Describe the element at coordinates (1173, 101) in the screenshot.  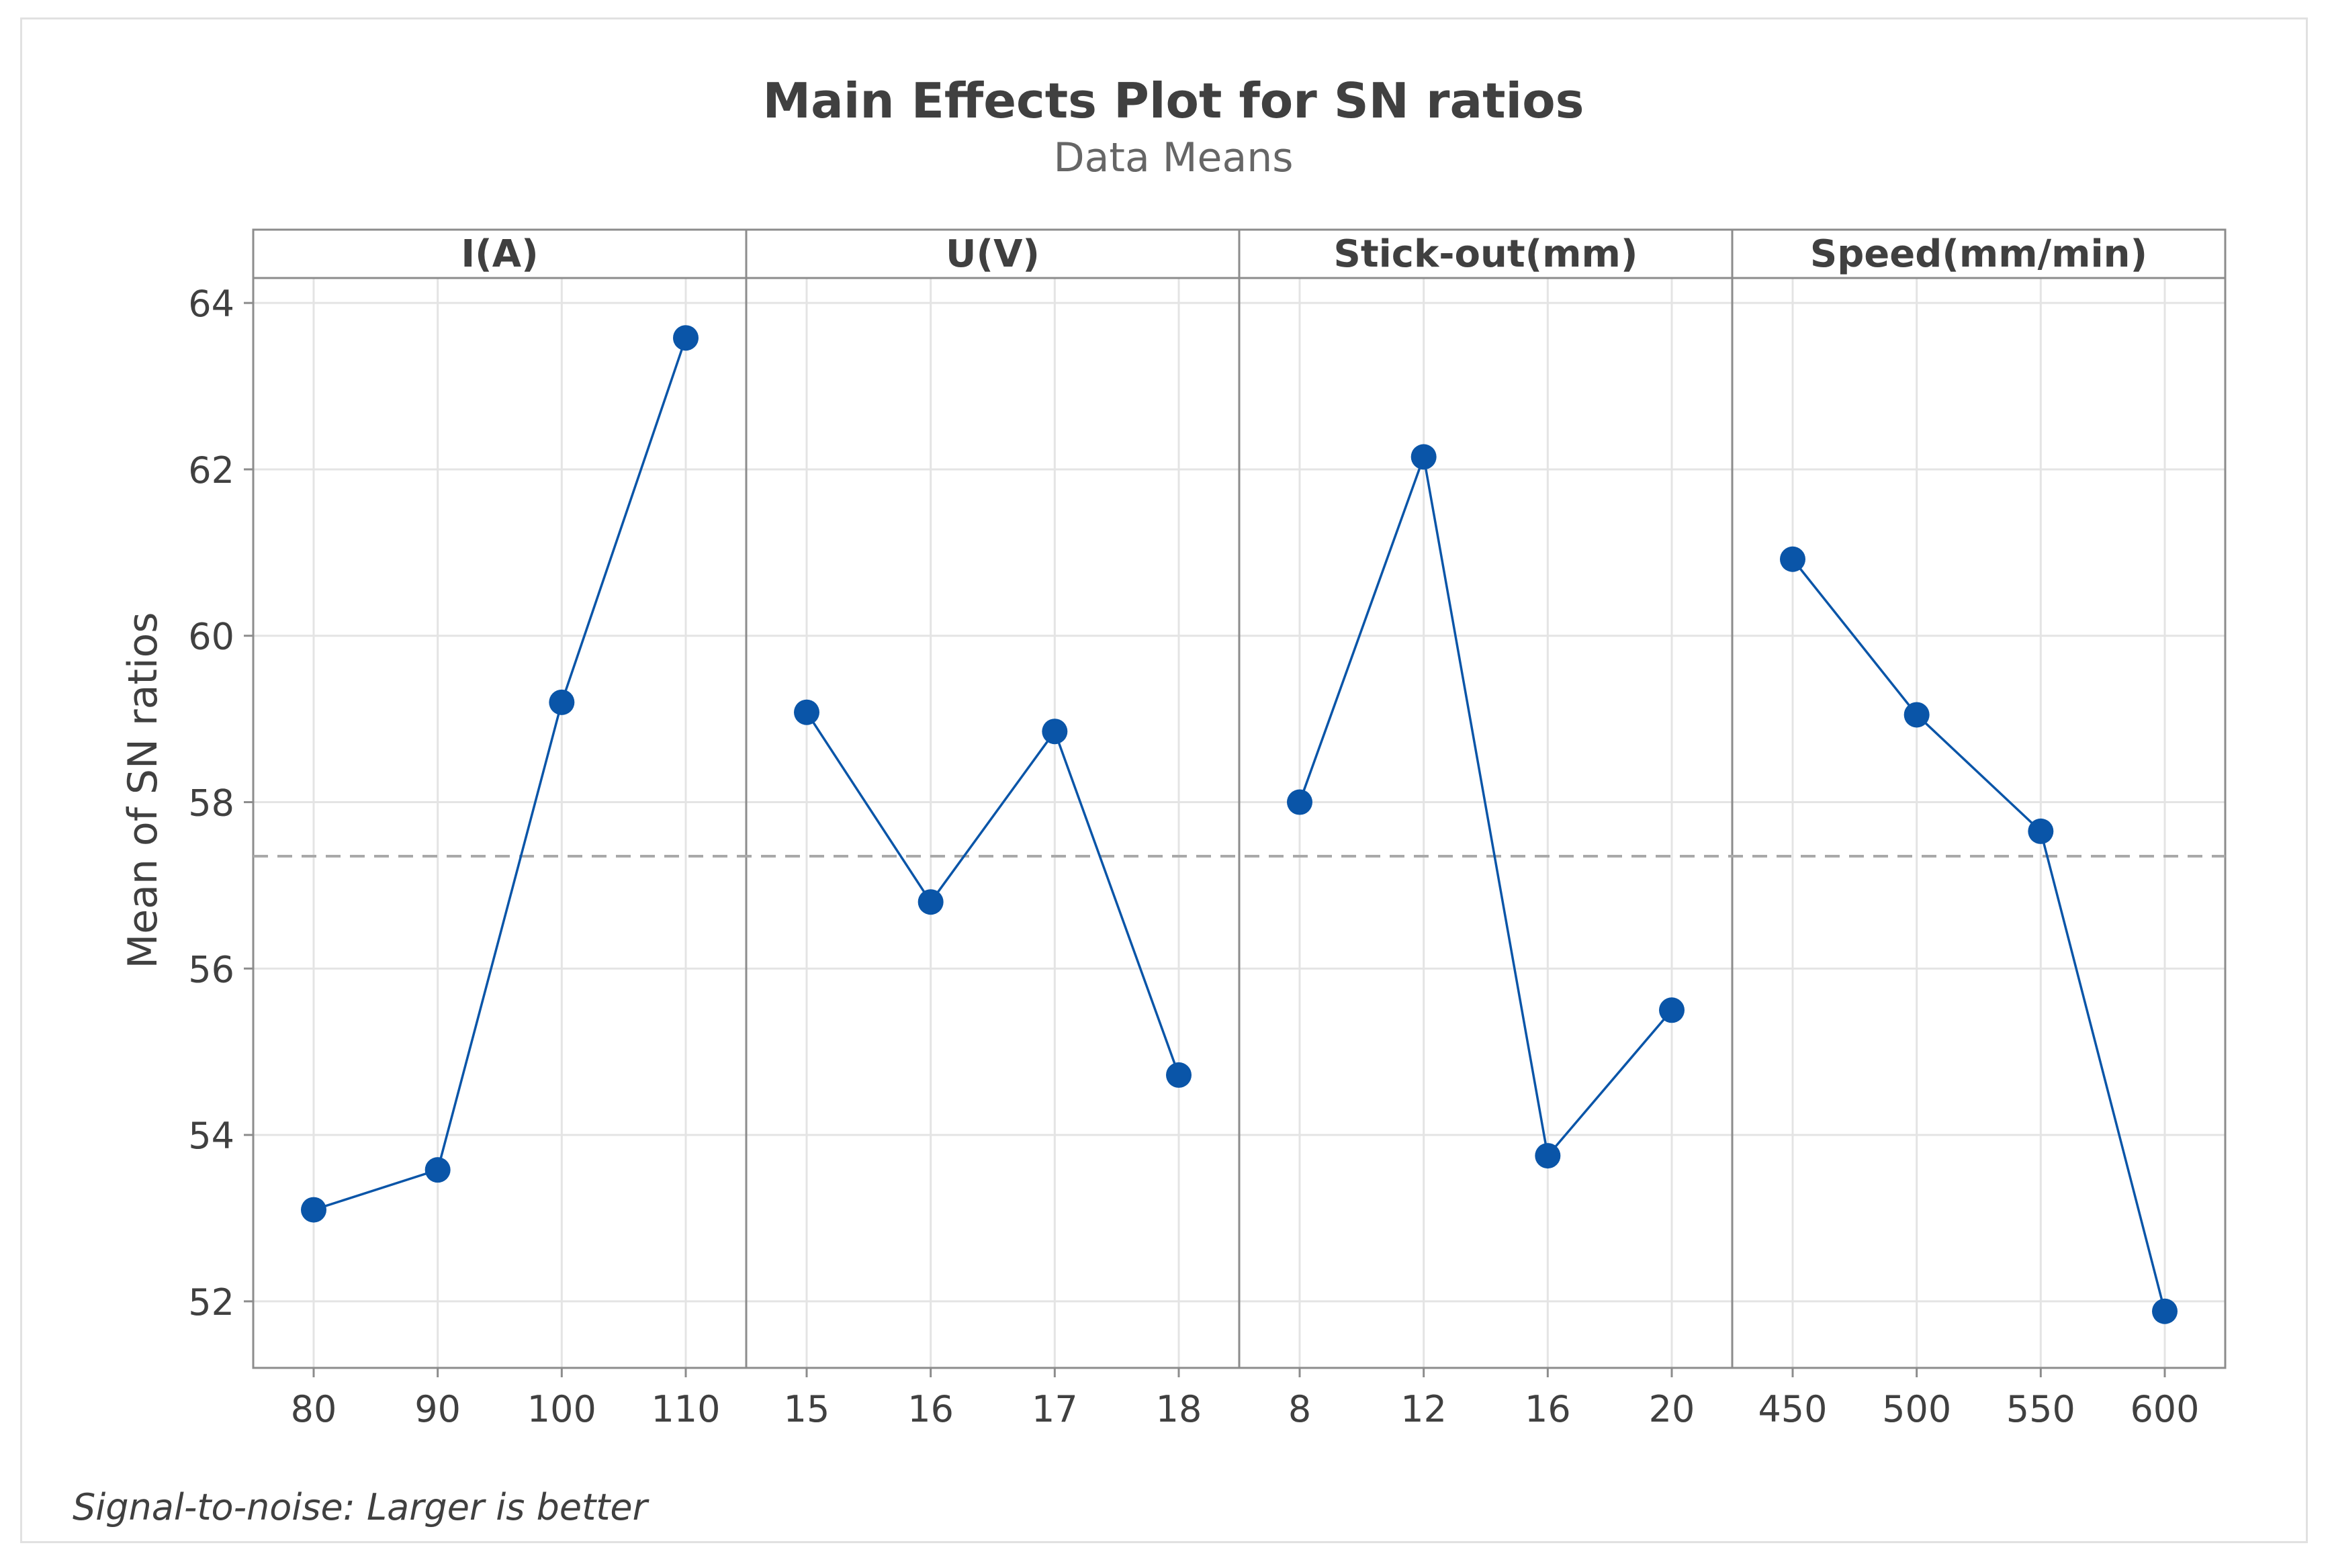
I see `chart-title: Main Effects Plot for SN ratios` at that location.